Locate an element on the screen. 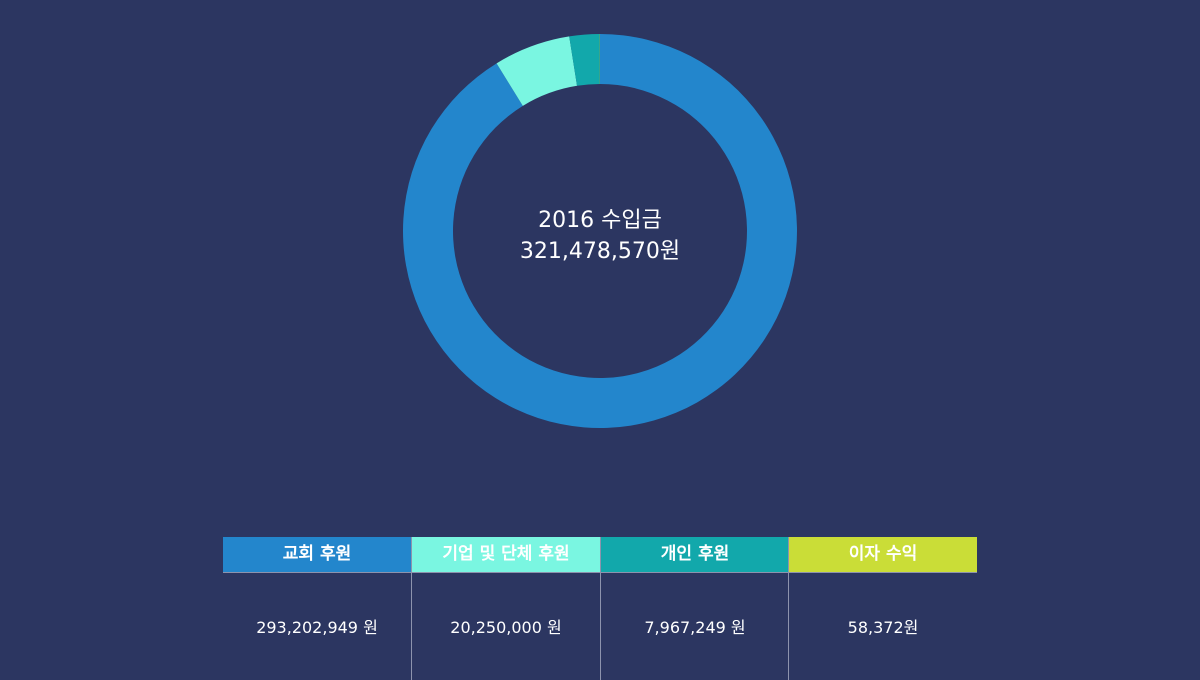  legend-value-corporate: 20,250,000 원 is located at coordinates (506, 627).